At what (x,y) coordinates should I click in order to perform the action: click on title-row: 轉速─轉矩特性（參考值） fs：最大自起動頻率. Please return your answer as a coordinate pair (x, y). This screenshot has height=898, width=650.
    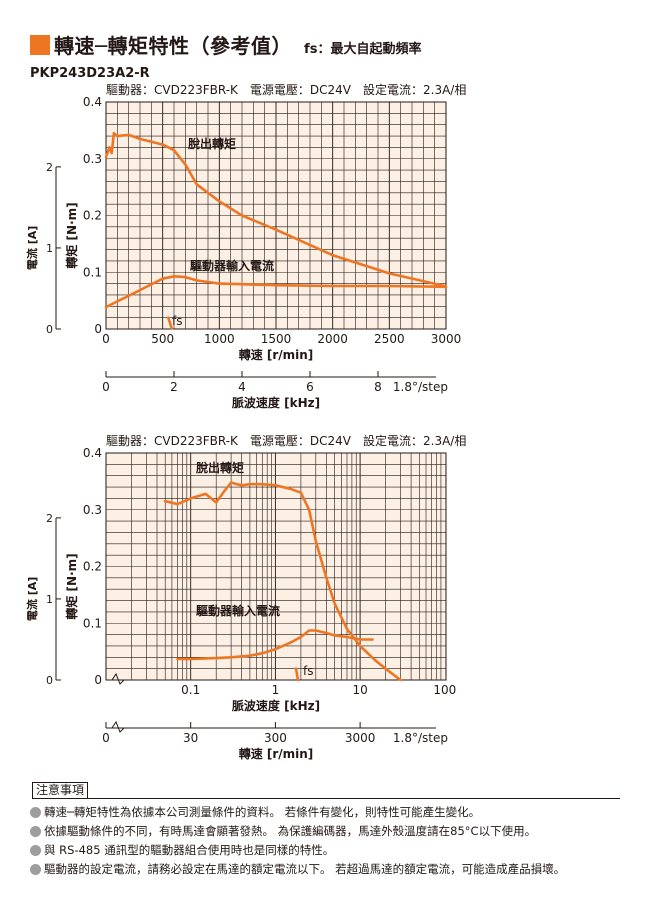
    Looking at the image, I should click on (225, 44).